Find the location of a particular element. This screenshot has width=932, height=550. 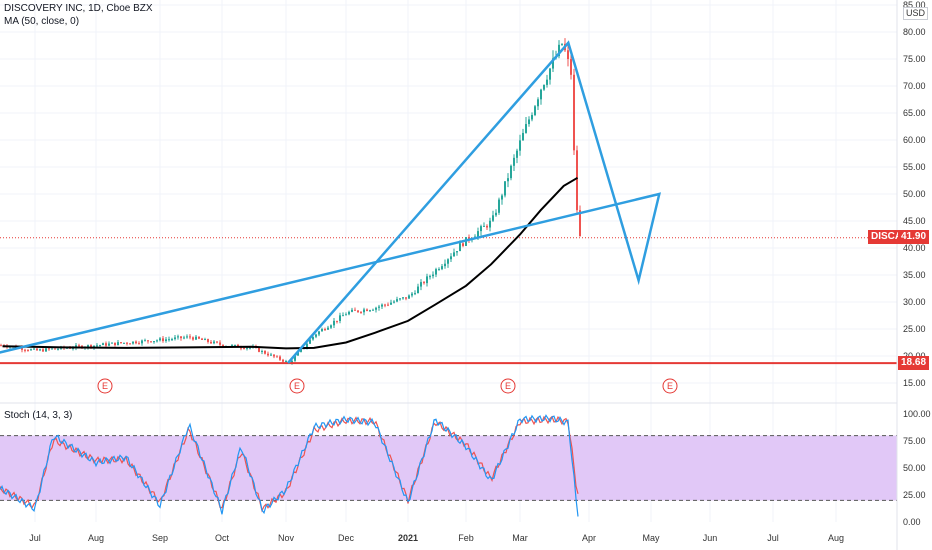

currency-badge: USD is located at coordinates (916, 13).